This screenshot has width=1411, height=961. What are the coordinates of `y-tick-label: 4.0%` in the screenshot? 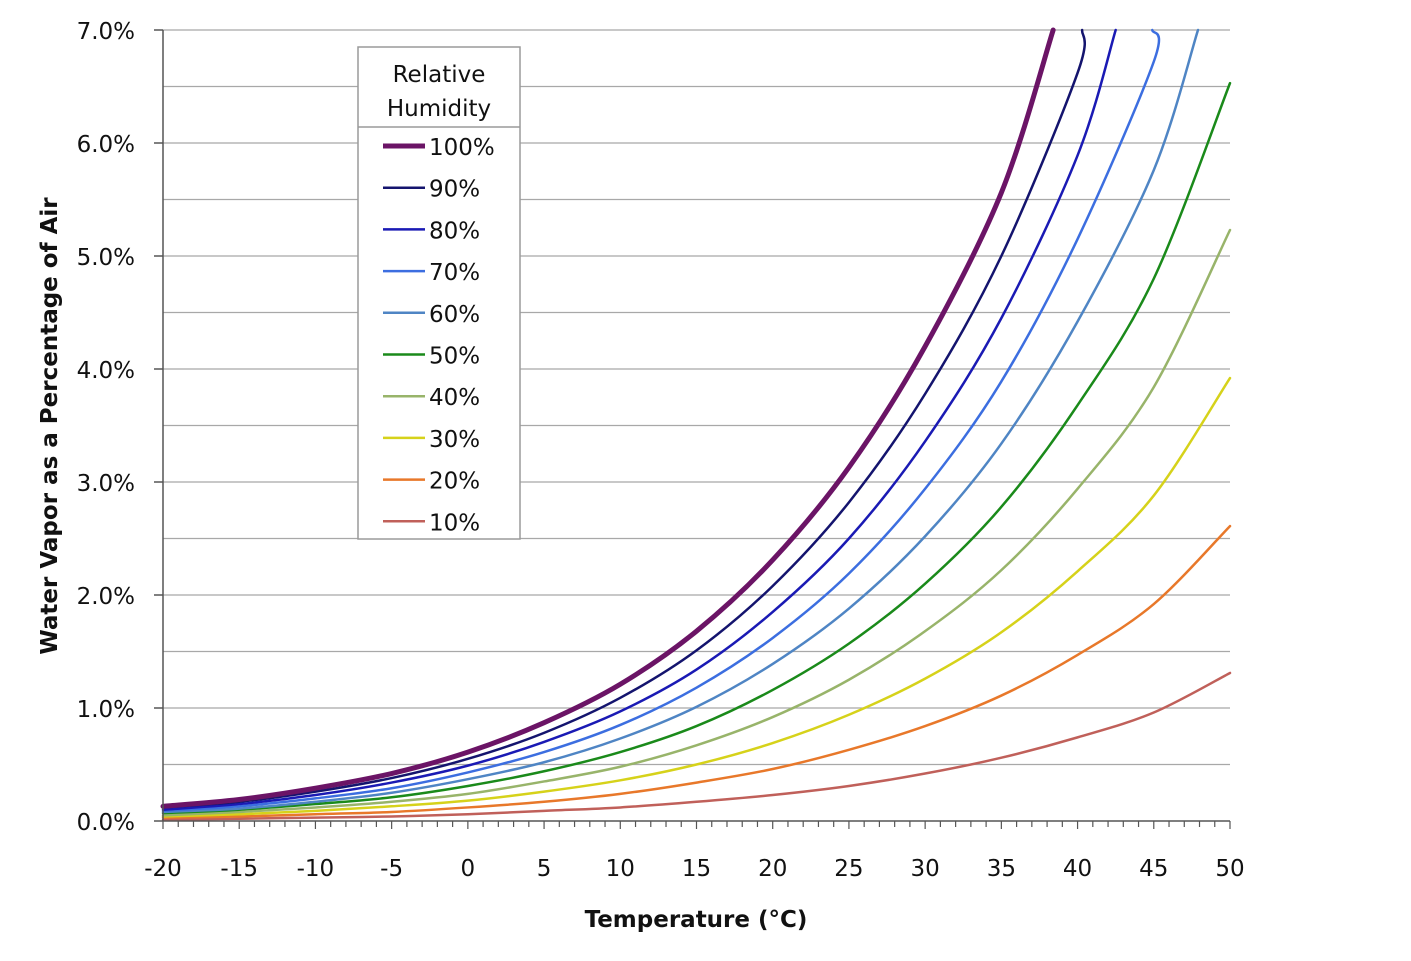 It's located at (106, 371).